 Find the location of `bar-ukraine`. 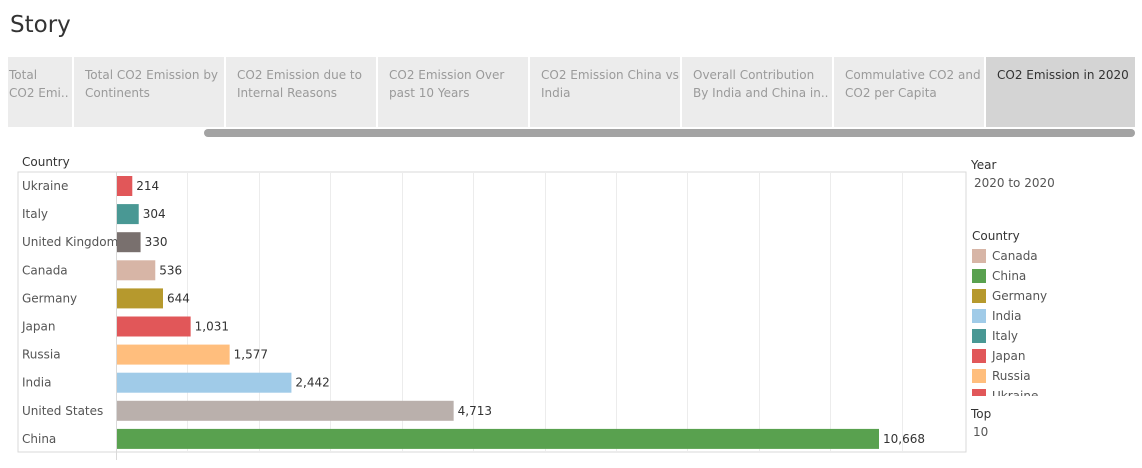

bar-ukraine is located at coordinates (125, 186).